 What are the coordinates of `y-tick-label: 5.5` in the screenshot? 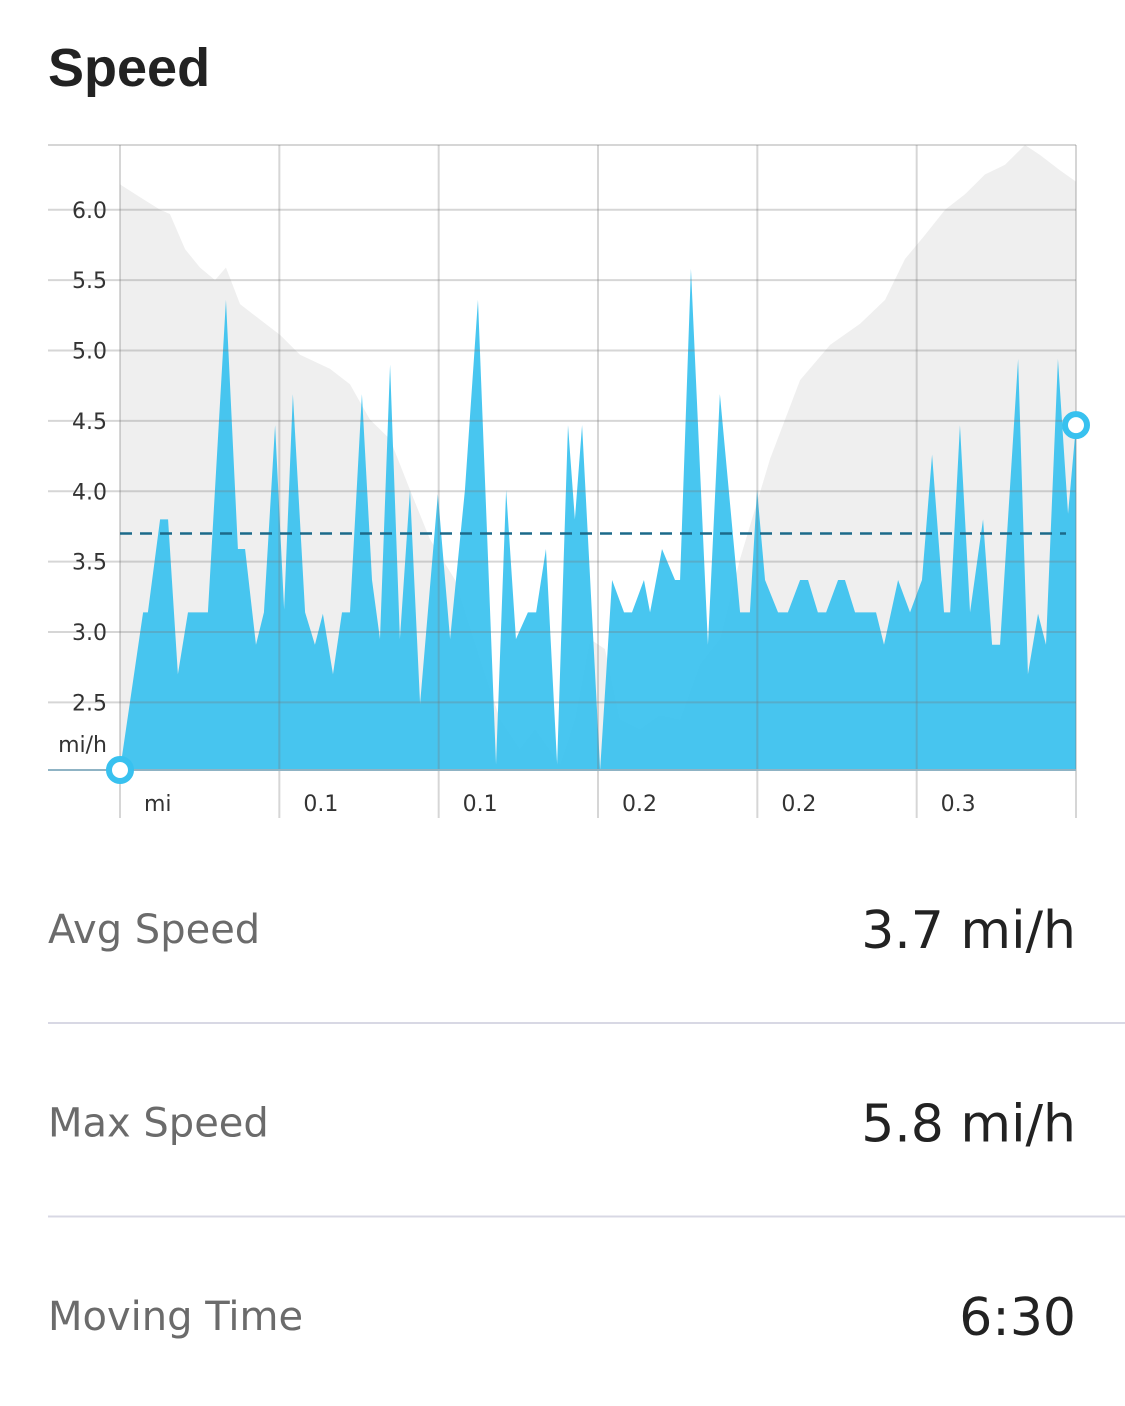 It's located at (89, 281).